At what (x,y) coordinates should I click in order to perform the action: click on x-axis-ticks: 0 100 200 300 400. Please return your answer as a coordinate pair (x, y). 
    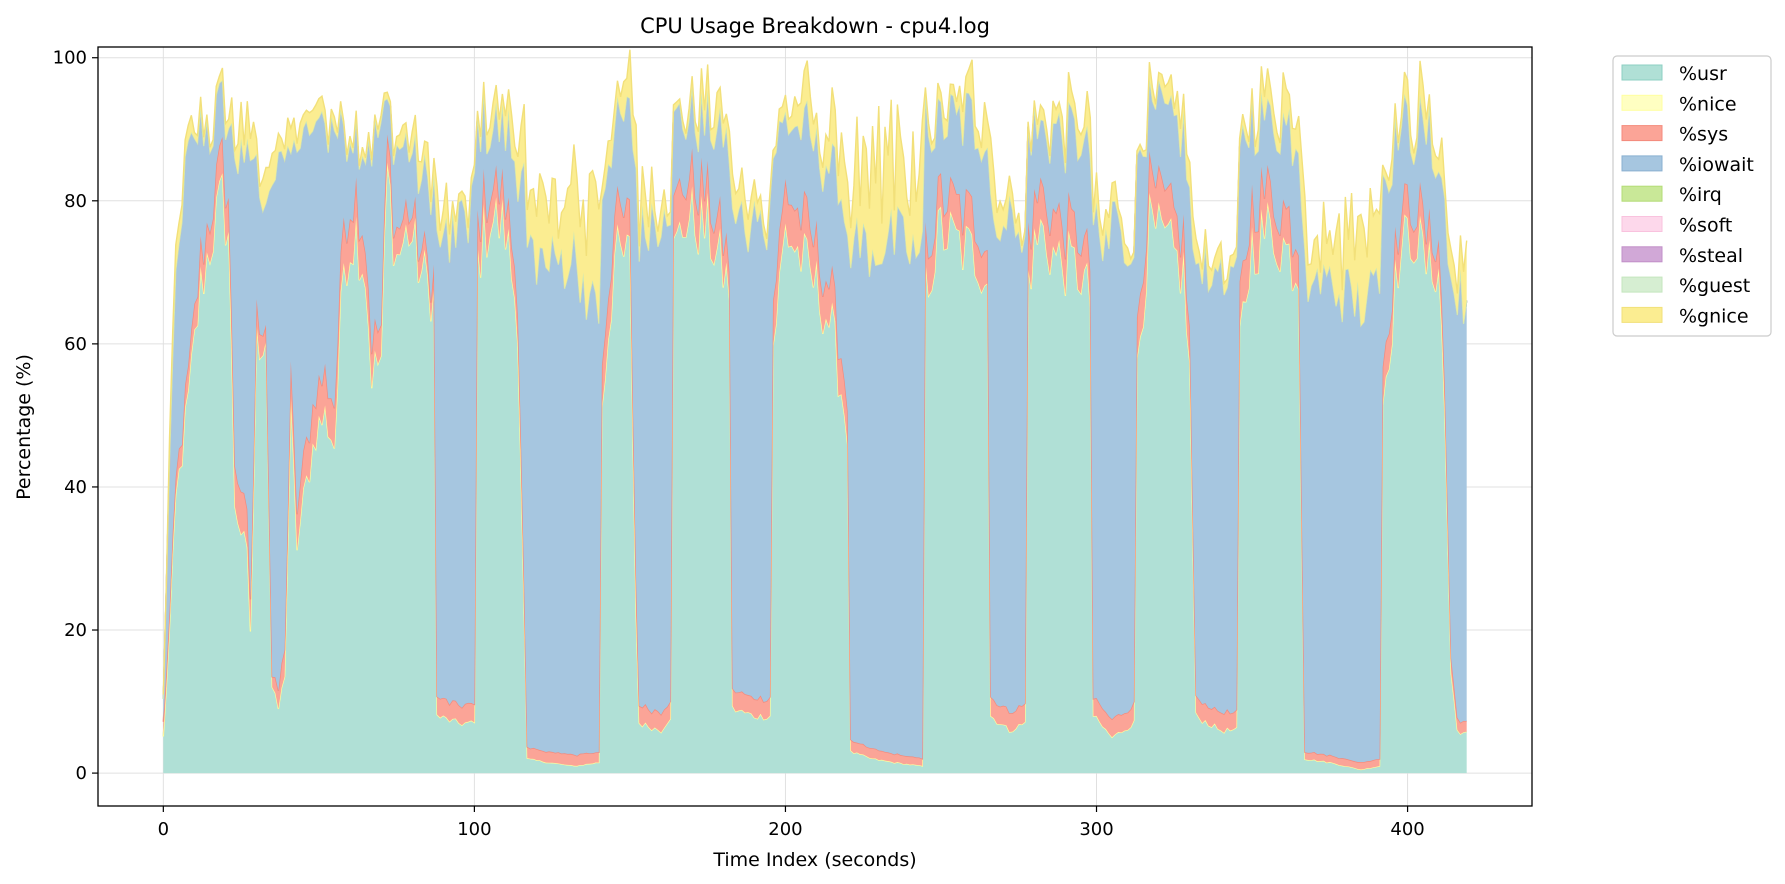
    Looking at the image, I should click on (791, 823).